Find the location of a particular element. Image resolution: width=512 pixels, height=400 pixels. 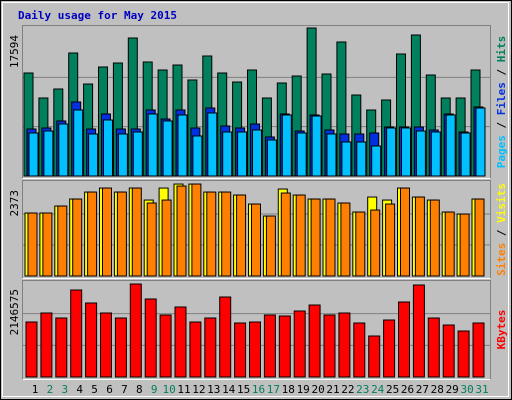

x-tick-label: 21 is located at coordinates (332, 389).